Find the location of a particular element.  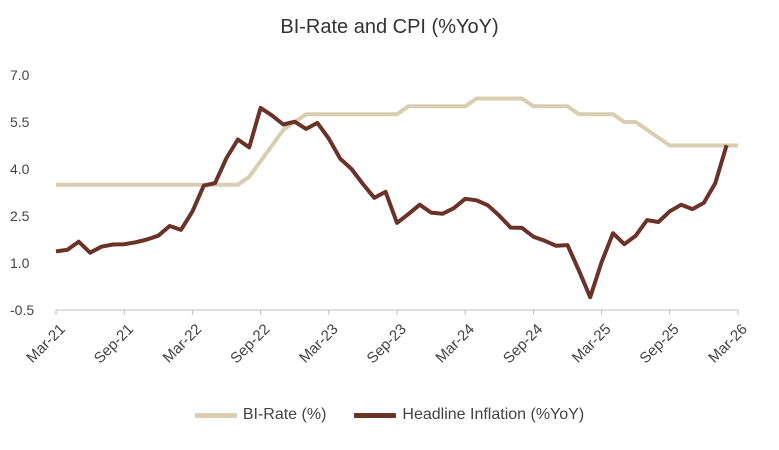

y-tick-label: 1.0 is located at coordinates (20, 263).